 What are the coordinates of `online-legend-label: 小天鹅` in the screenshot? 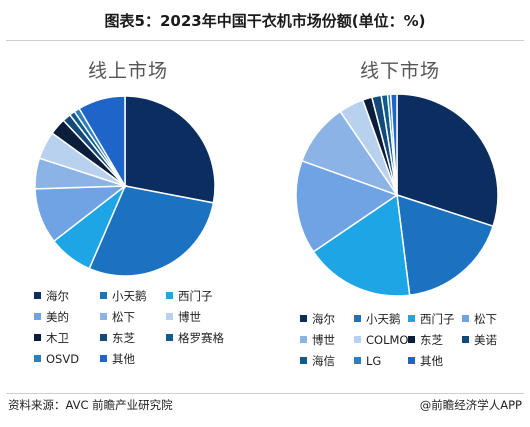 It's located at (129, 296).